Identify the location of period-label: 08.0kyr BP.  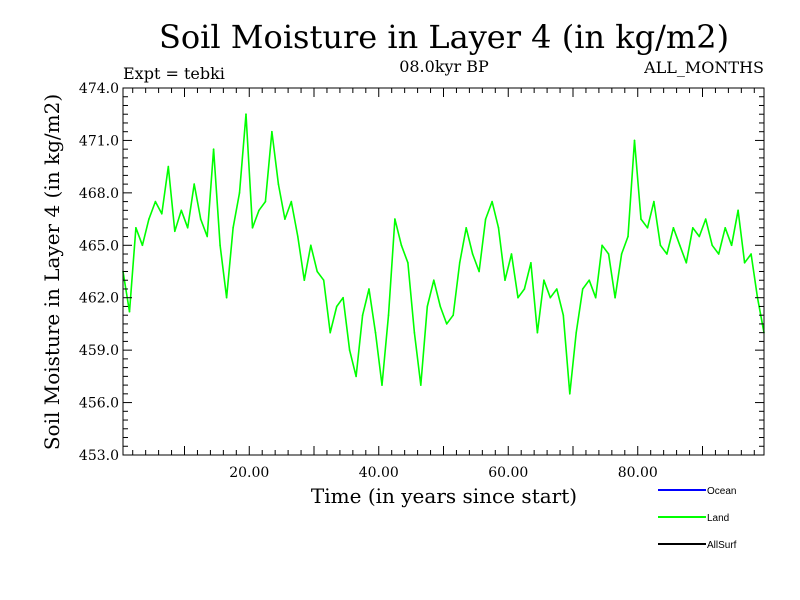
(444, 66).